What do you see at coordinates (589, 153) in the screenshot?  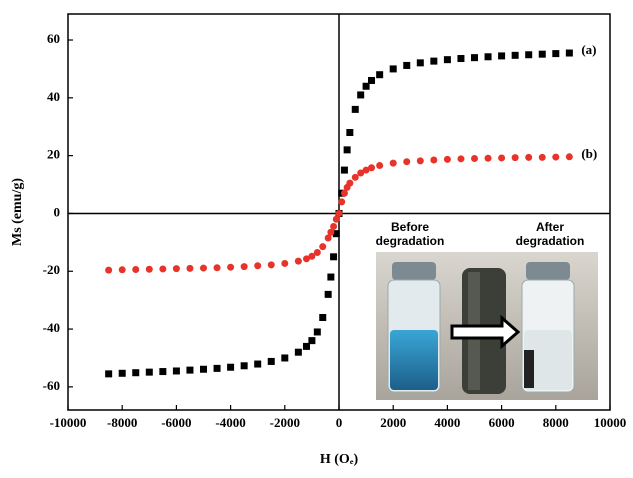 I see `series-label: (b)` at bounding box center [589, 153].